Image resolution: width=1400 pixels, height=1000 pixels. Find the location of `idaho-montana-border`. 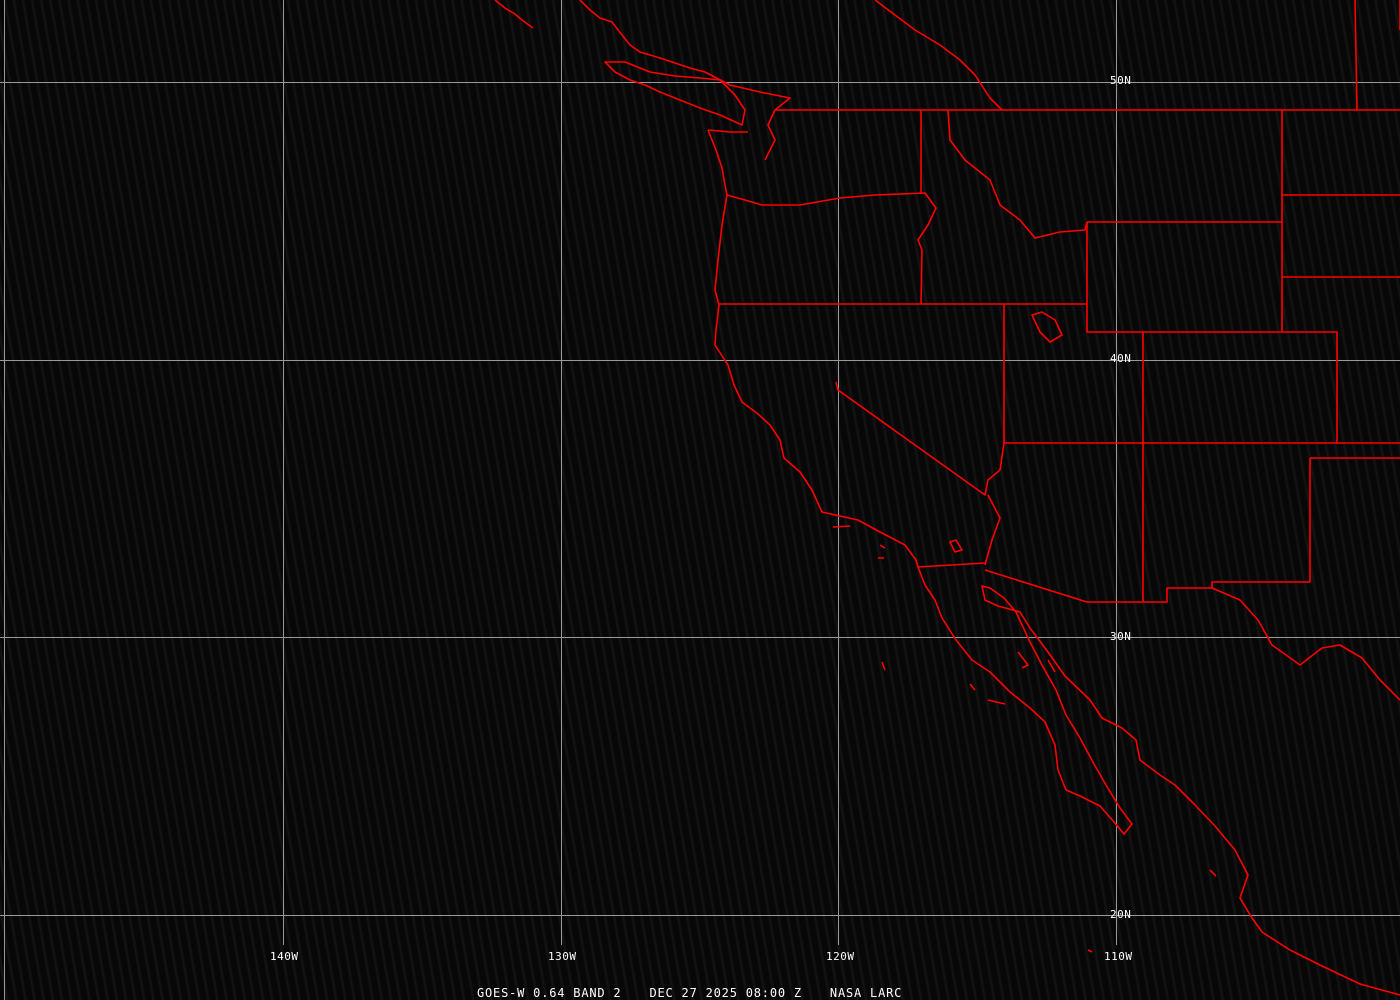

idaho-montana-border is located at coordinates (1017, 174).